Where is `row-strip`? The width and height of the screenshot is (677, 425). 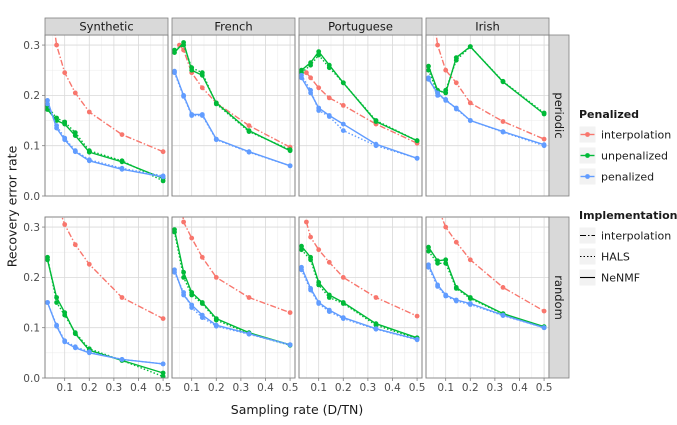
row-strip is located at coordinates (559, 297).